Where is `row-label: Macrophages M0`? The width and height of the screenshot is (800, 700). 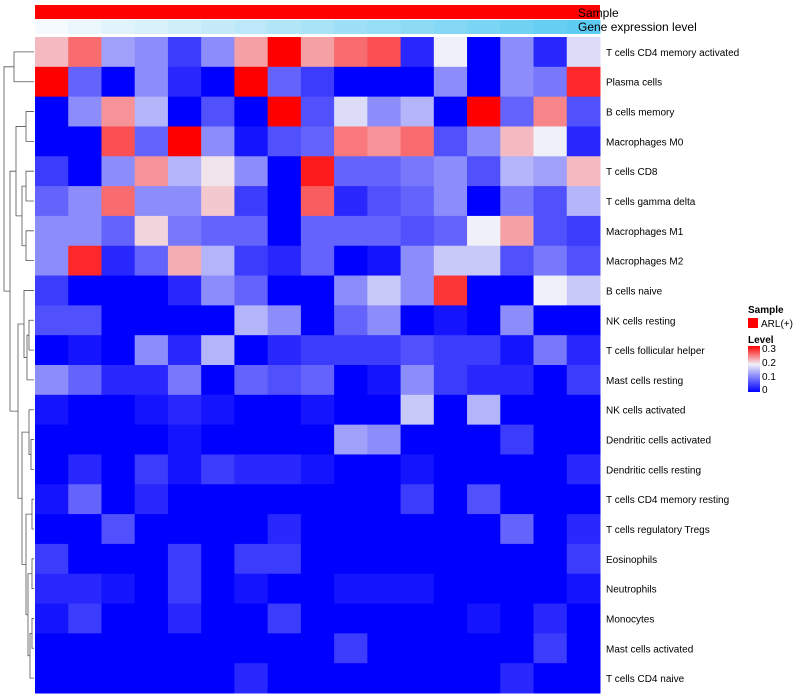 row-label: Macrophages M0 is located at coordinates (645, 142).